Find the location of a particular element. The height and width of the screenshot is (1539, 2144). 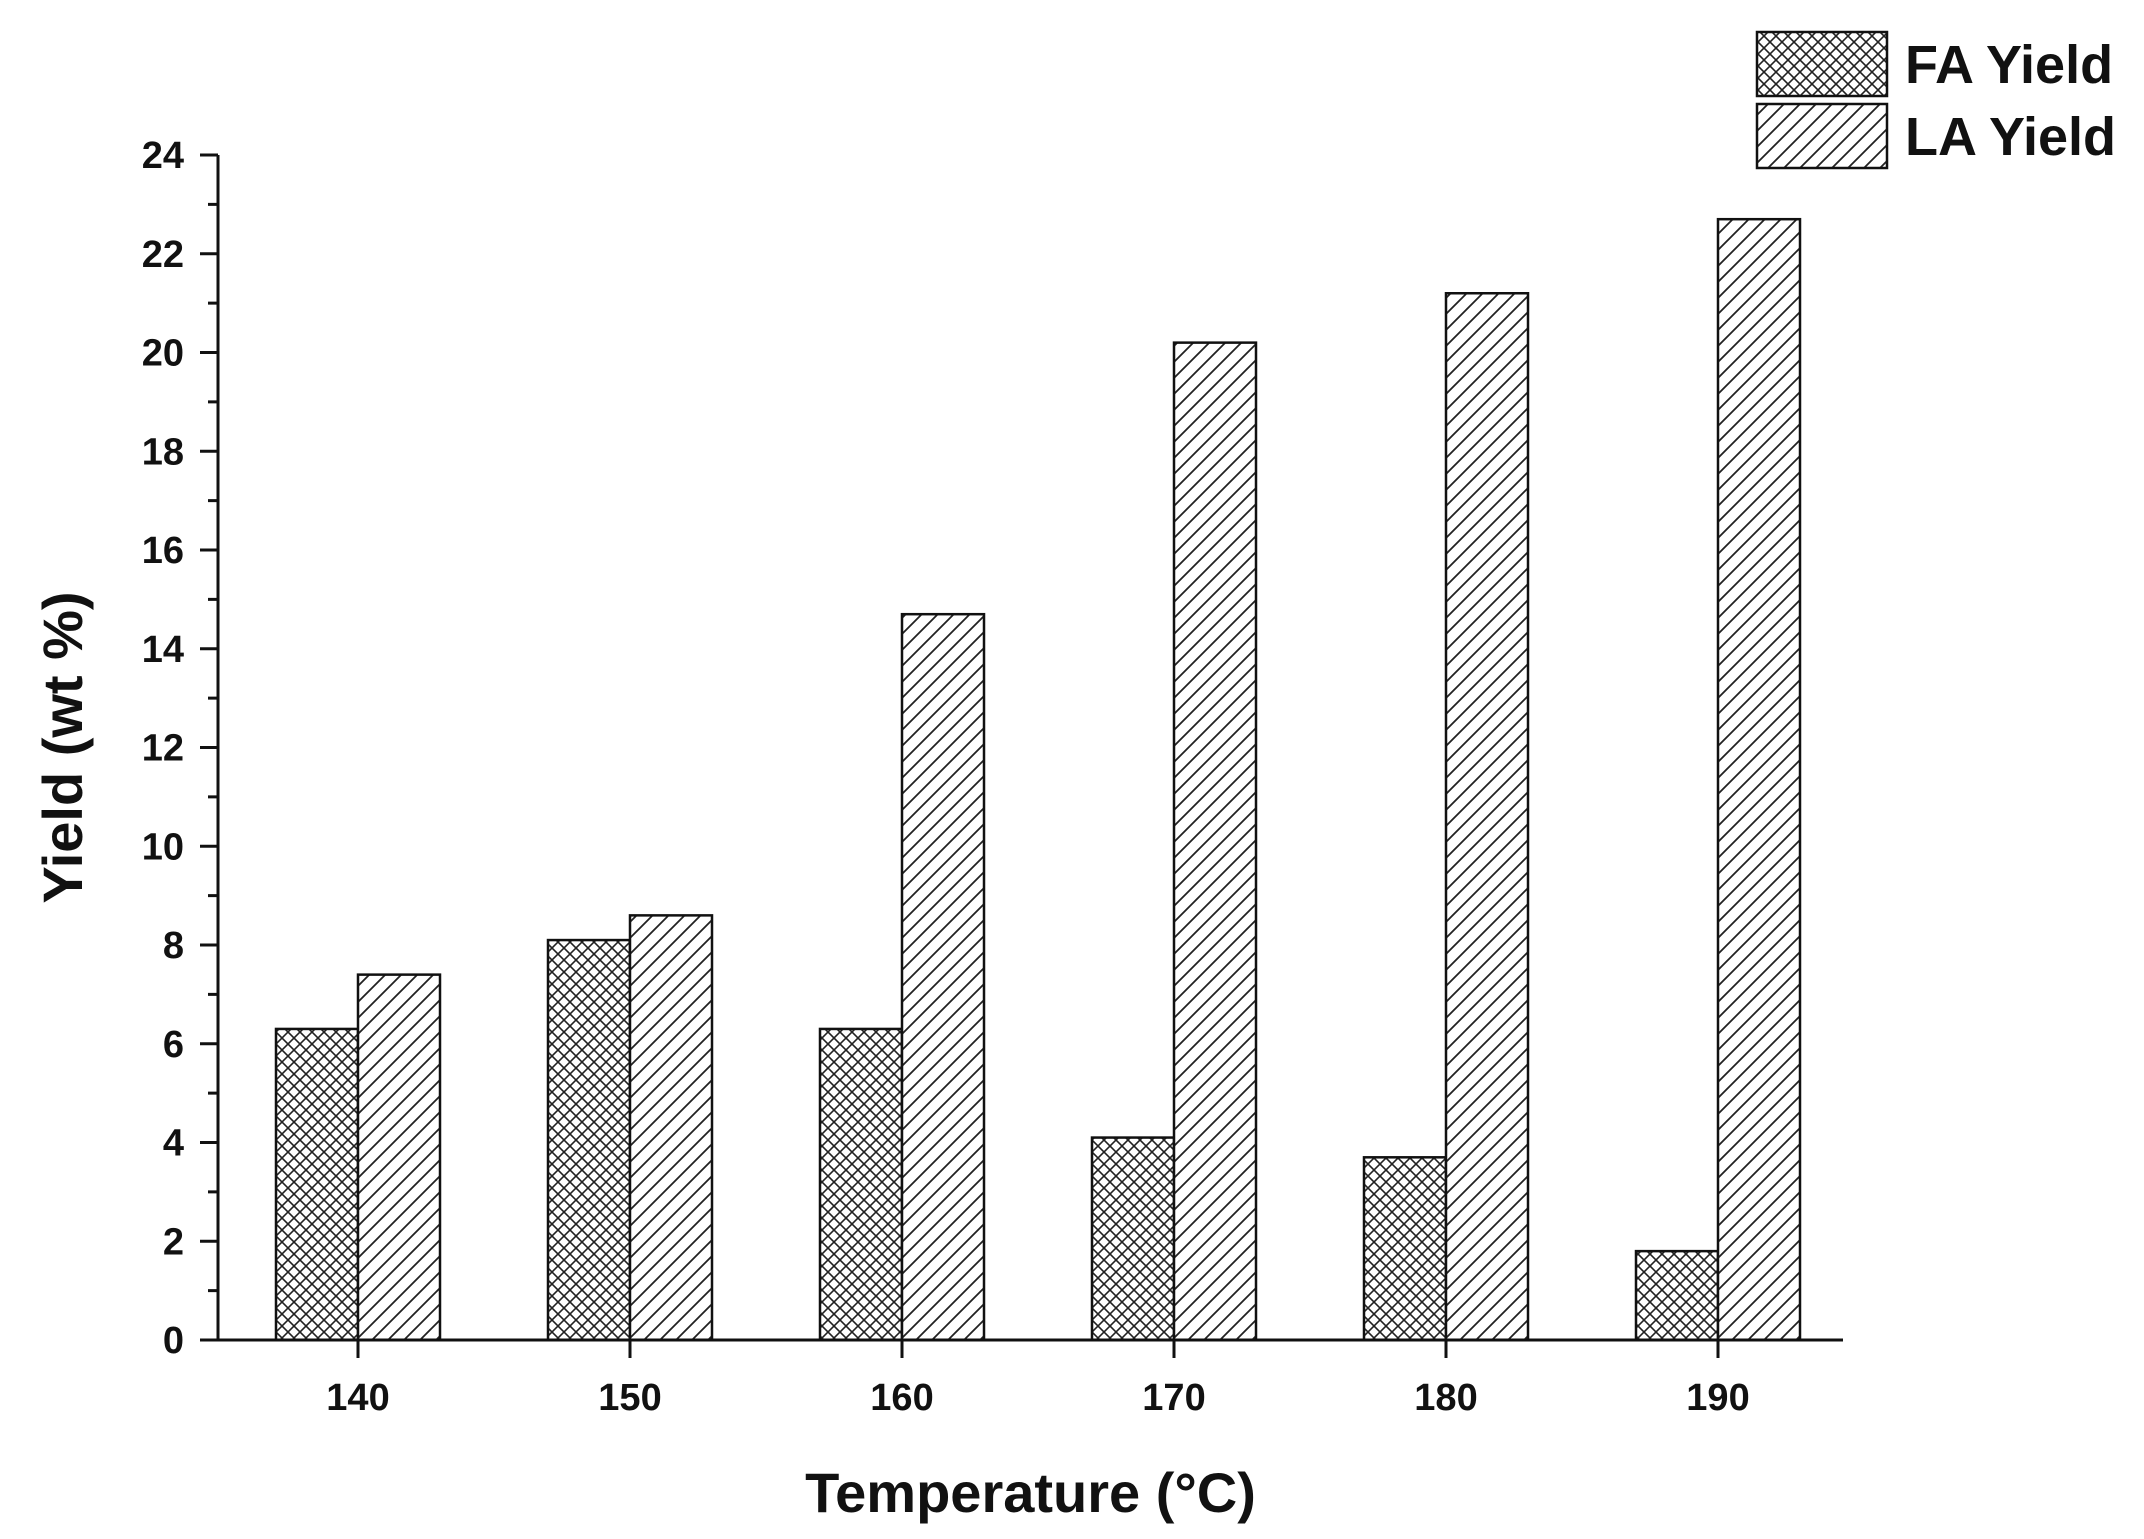

x-tick-label: 170 is located at coordinates (1173, 1398).